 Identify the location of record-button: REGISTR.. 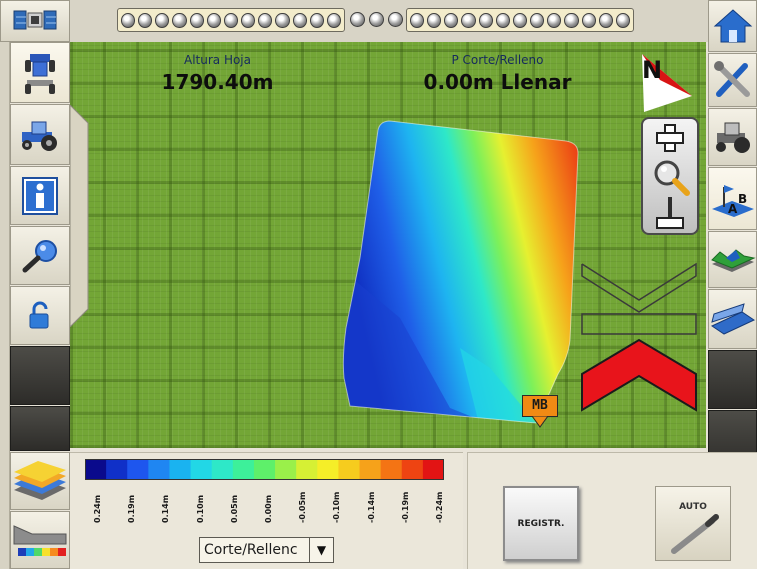
(541, 523).